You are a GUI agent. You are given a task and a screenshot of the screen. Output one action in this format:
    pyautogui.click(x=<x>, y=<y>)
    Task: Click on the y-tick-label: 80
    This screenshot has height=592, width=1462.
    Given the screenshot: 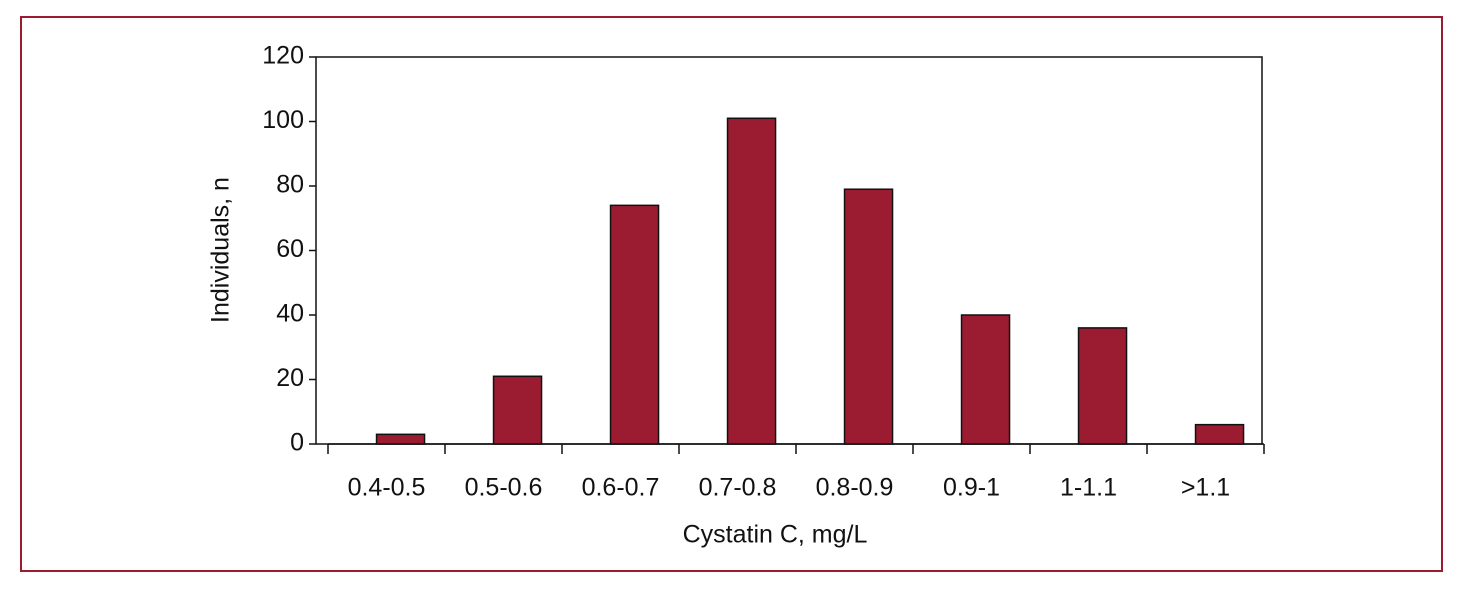 What is the action you would take?
    pyautogui.click(x=290, y=185)
    